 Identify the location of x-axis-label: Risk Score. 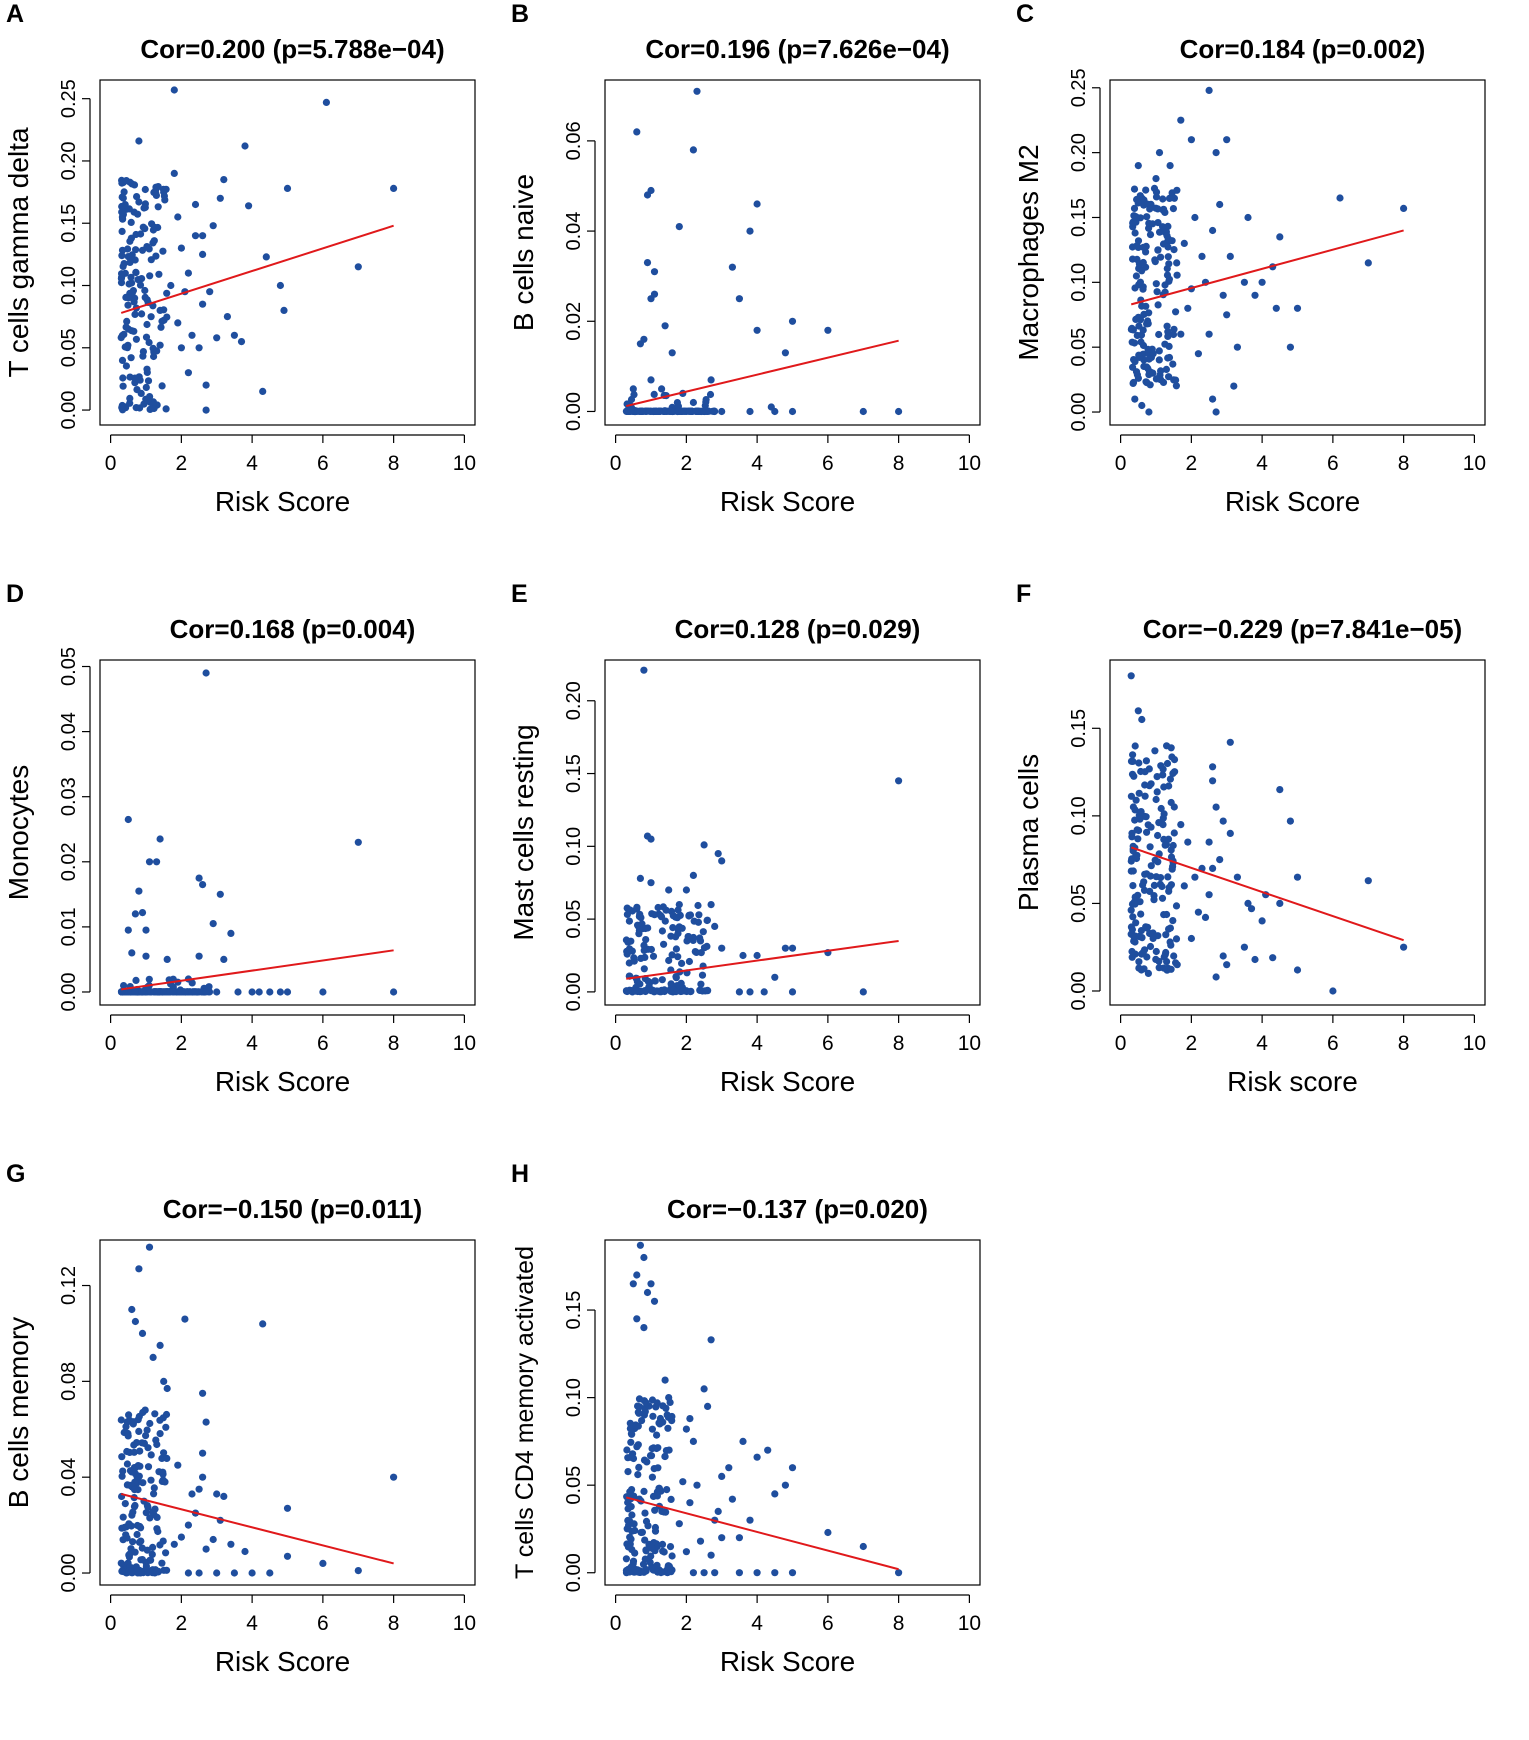
(1292, 501).